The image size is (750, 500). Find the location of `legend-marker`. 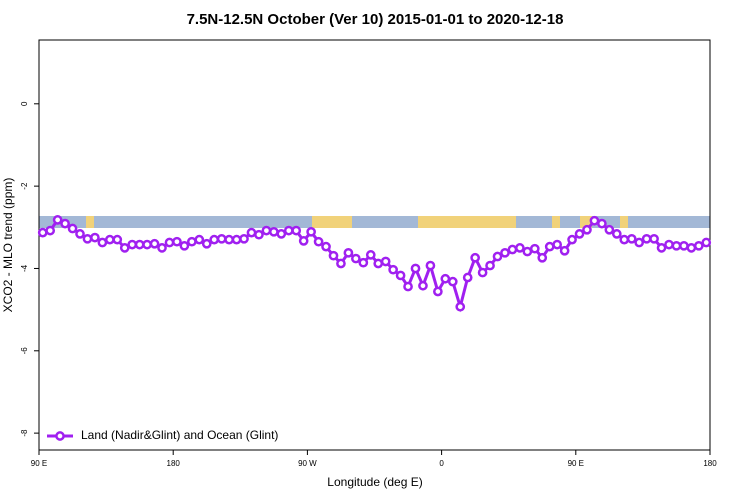

legend-marker is located at coordinates (60, 436).